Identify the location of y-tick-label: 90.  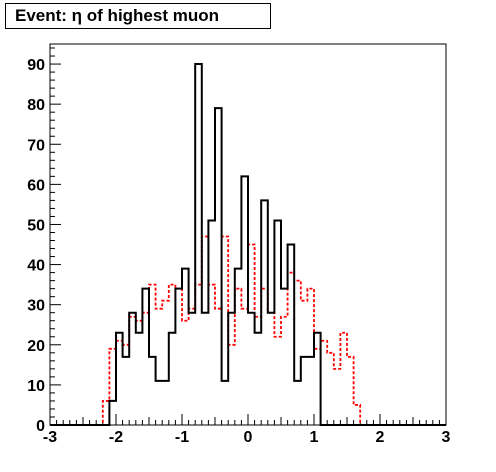
(36, 65).